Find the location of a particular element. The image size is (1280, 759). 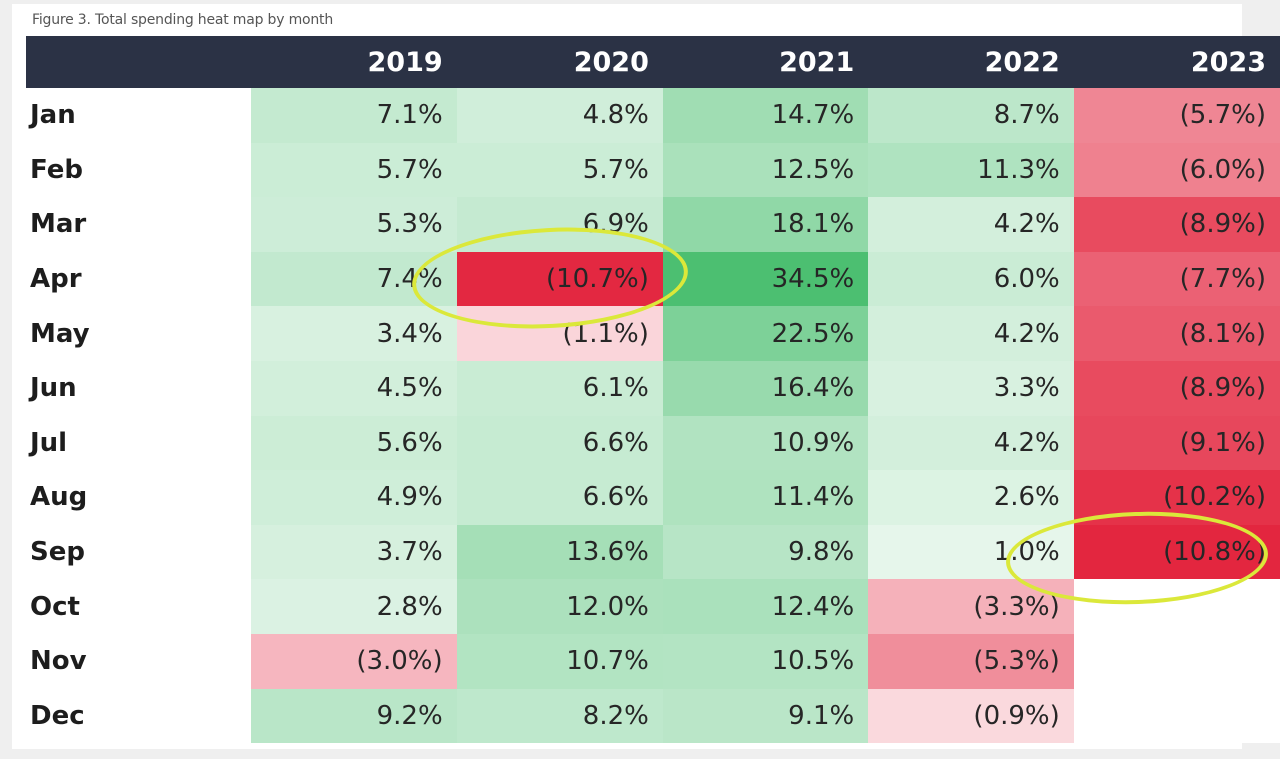

month-label: Apr is located at coordinates (139, 279).